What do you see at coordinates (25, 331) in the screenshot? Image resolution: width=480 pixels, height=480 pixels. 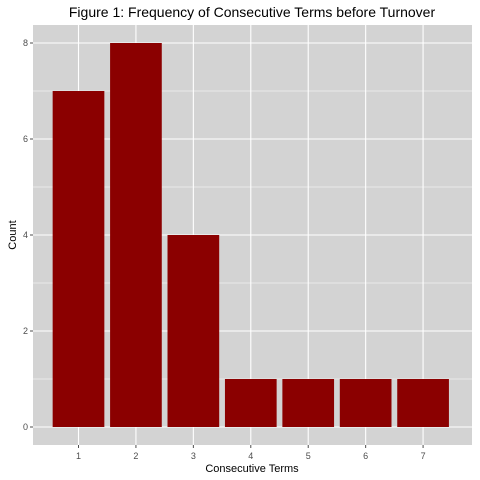 I see `y-tick-label: 2` at bounding box center [25, 331].